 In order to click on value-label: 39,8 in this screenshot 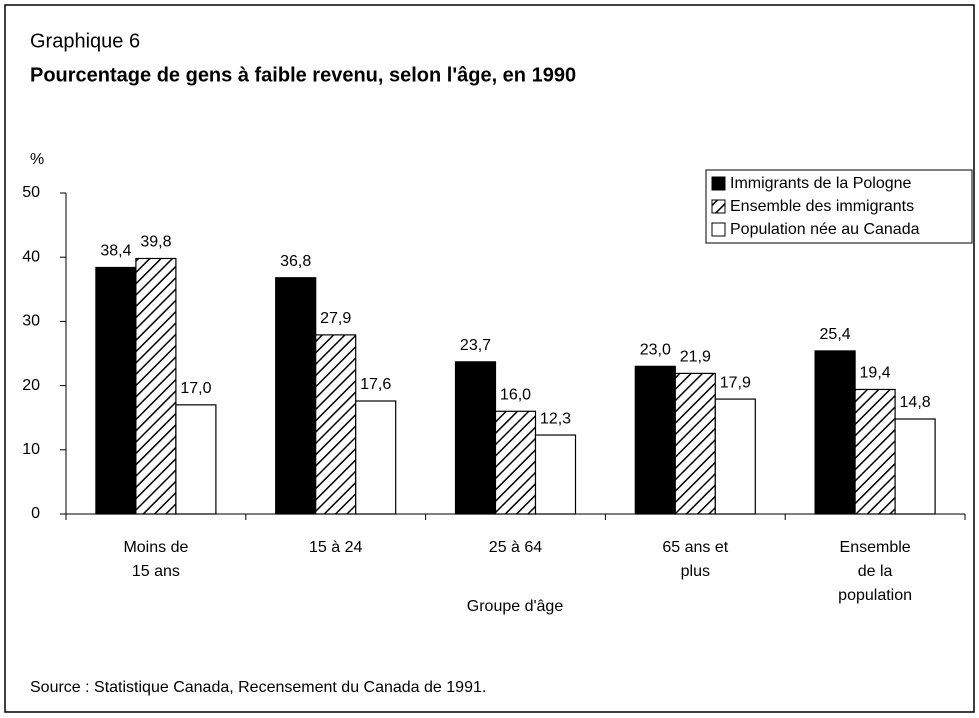, I will do `click(155, 242)`.